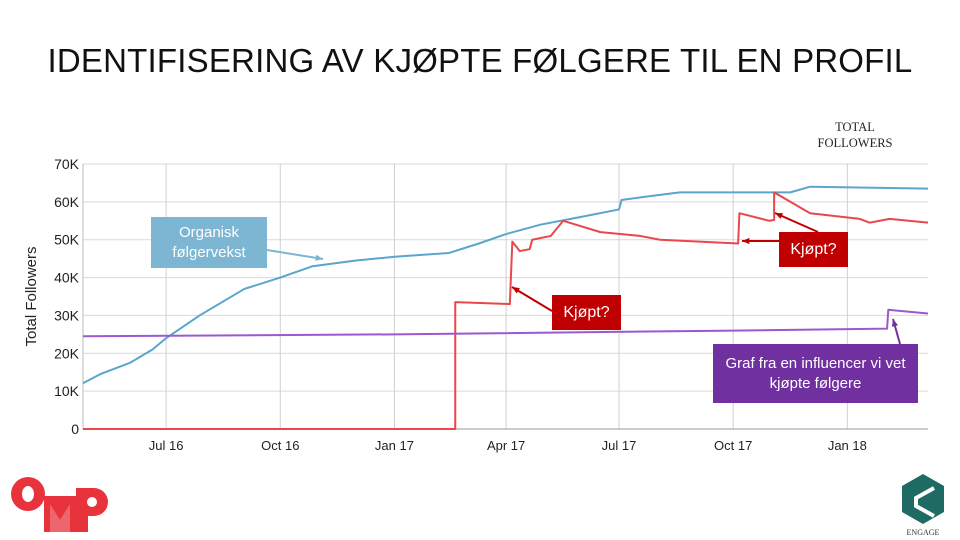 Image resolution: width=960 pixels, height=540 pixels. Describe the element at coordinates (733, 445) in the screenshot. I see `x-tick-label: Oct 17` at that location.